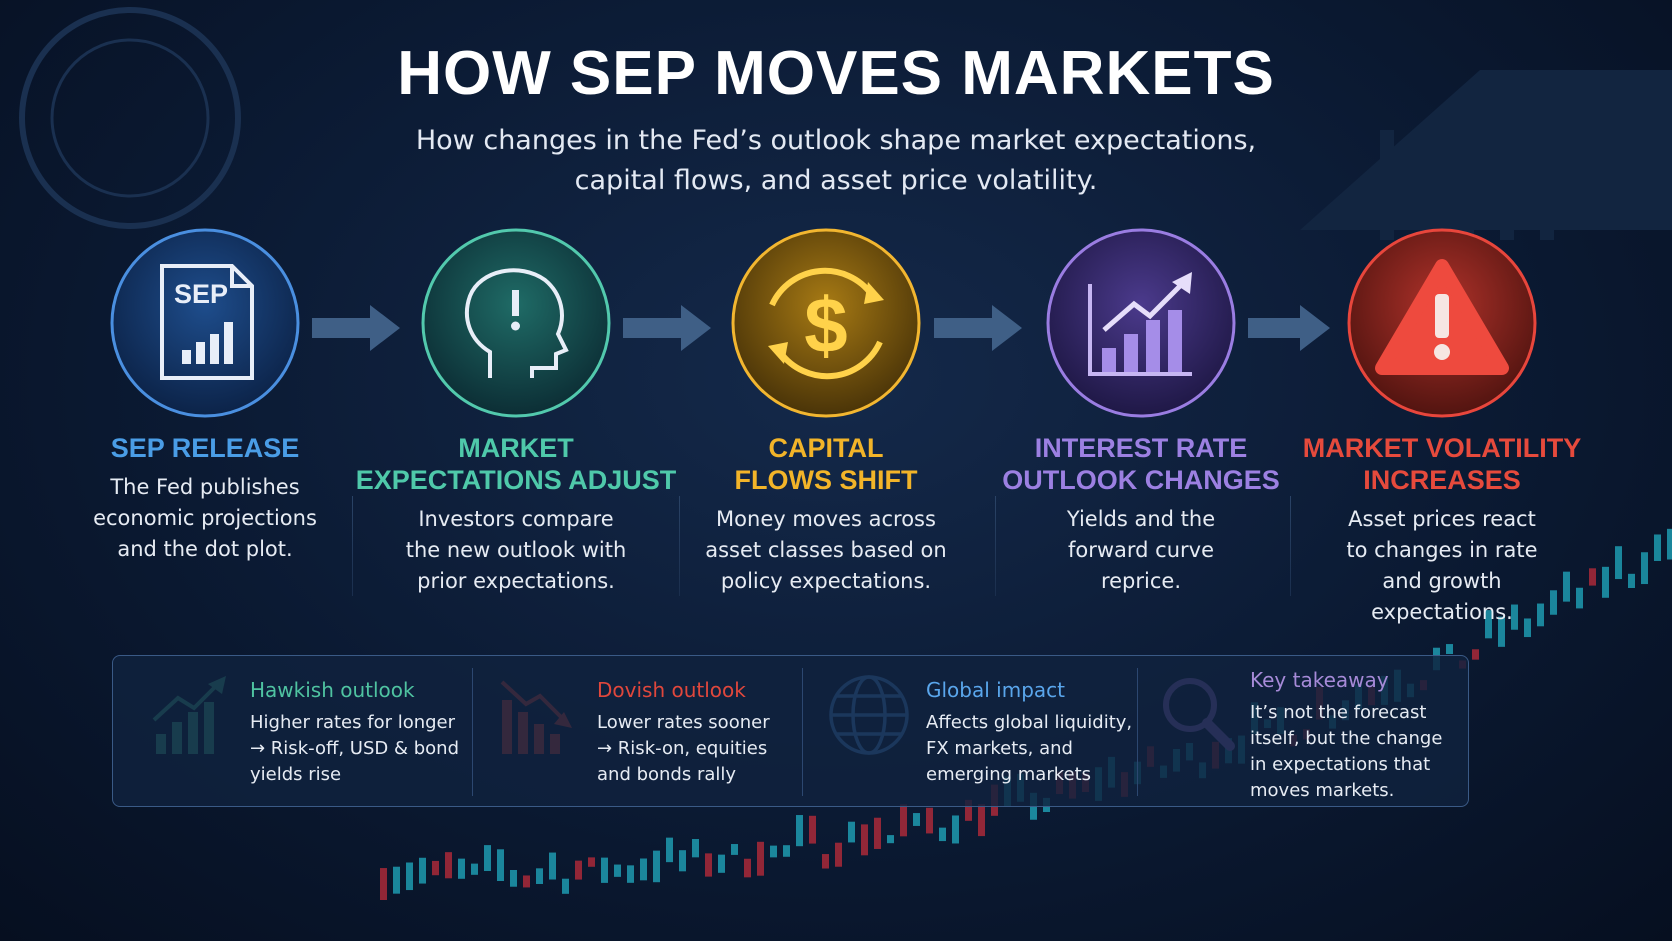 The height and width of the screenshot is (941, 1672). I want to click on document-icon, so click(207, 322).